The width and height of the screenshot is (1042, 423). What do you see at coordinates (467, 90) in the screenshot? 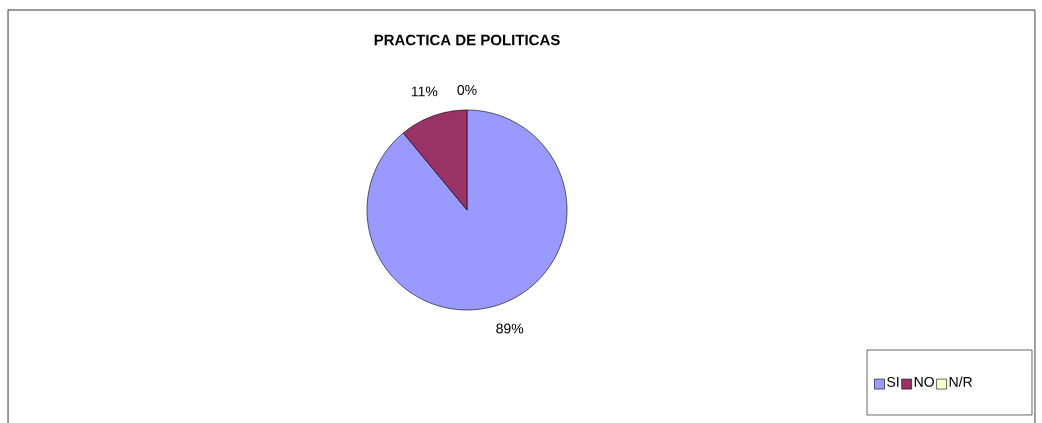
I see `text: 0%` at bounding box center [467, 90].